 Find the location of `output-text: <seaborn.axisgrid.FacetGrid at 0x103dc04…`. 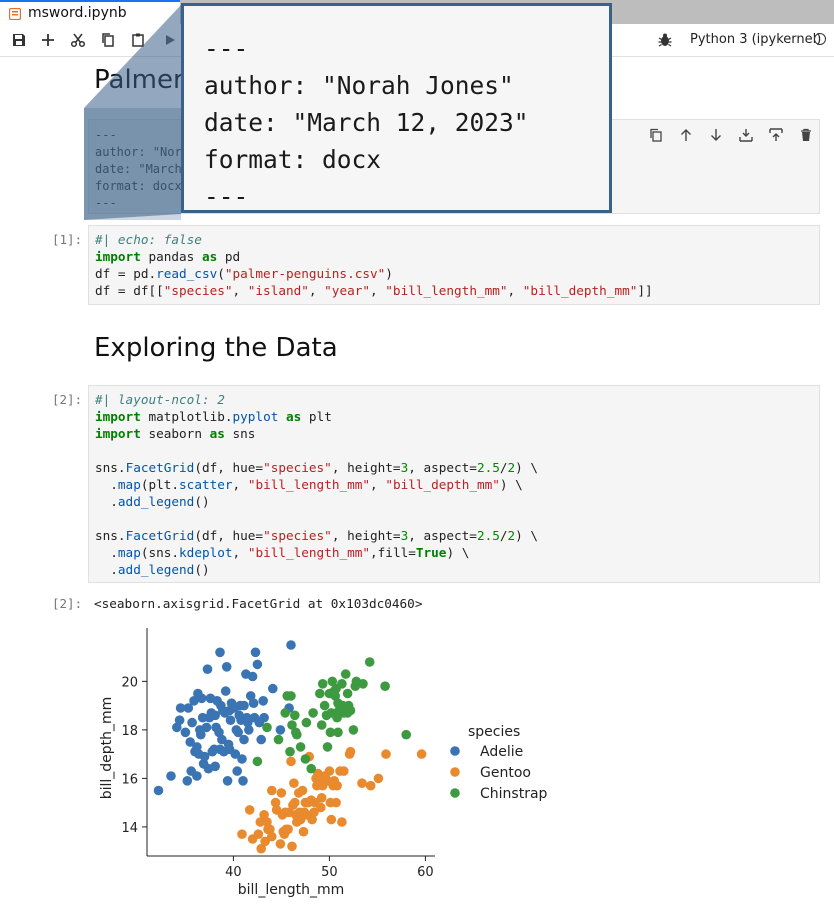

output-text: <seaborn.axisgrid.FacetGrid at 0x103dc04… is located at coordinates (258, 603).